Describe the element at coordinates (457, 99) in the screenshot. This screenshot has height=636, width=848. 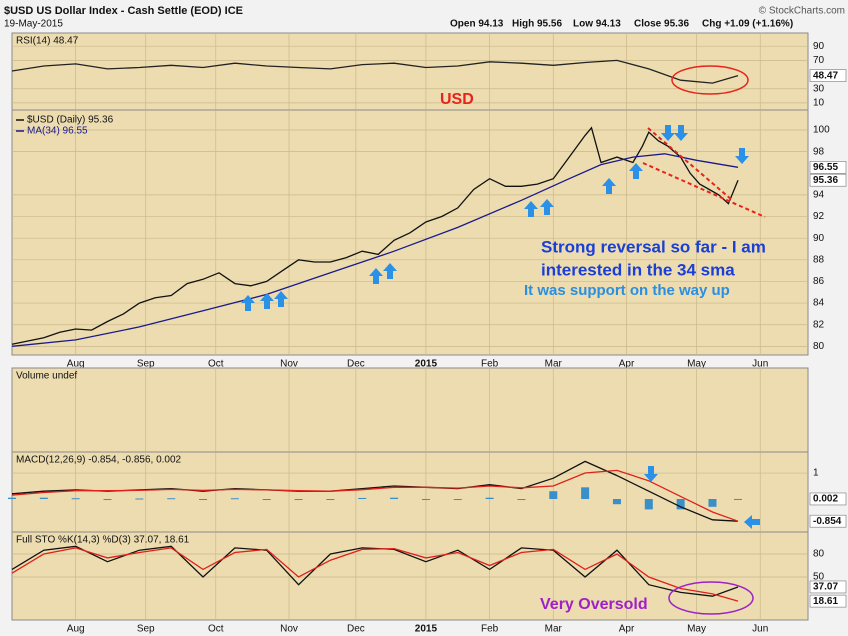
I see `annotation: USD` at that location.